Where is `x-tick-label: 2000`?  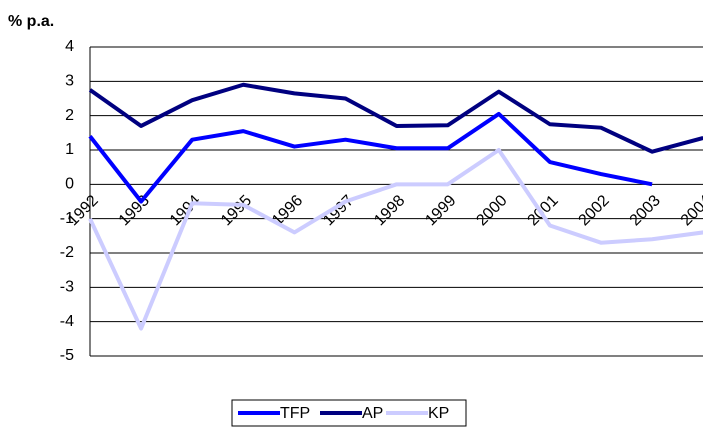
x-tick-label: 2000 is located at coordinates (491, 210).